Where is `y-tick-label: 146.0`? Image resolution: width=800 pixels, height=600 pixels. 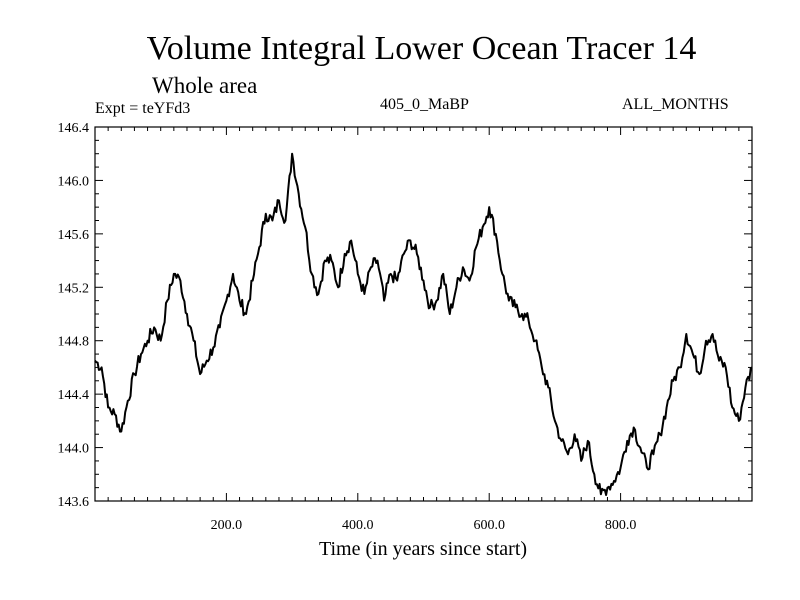
y-tick-label: 146.0 is located at coordinates (74, 181).